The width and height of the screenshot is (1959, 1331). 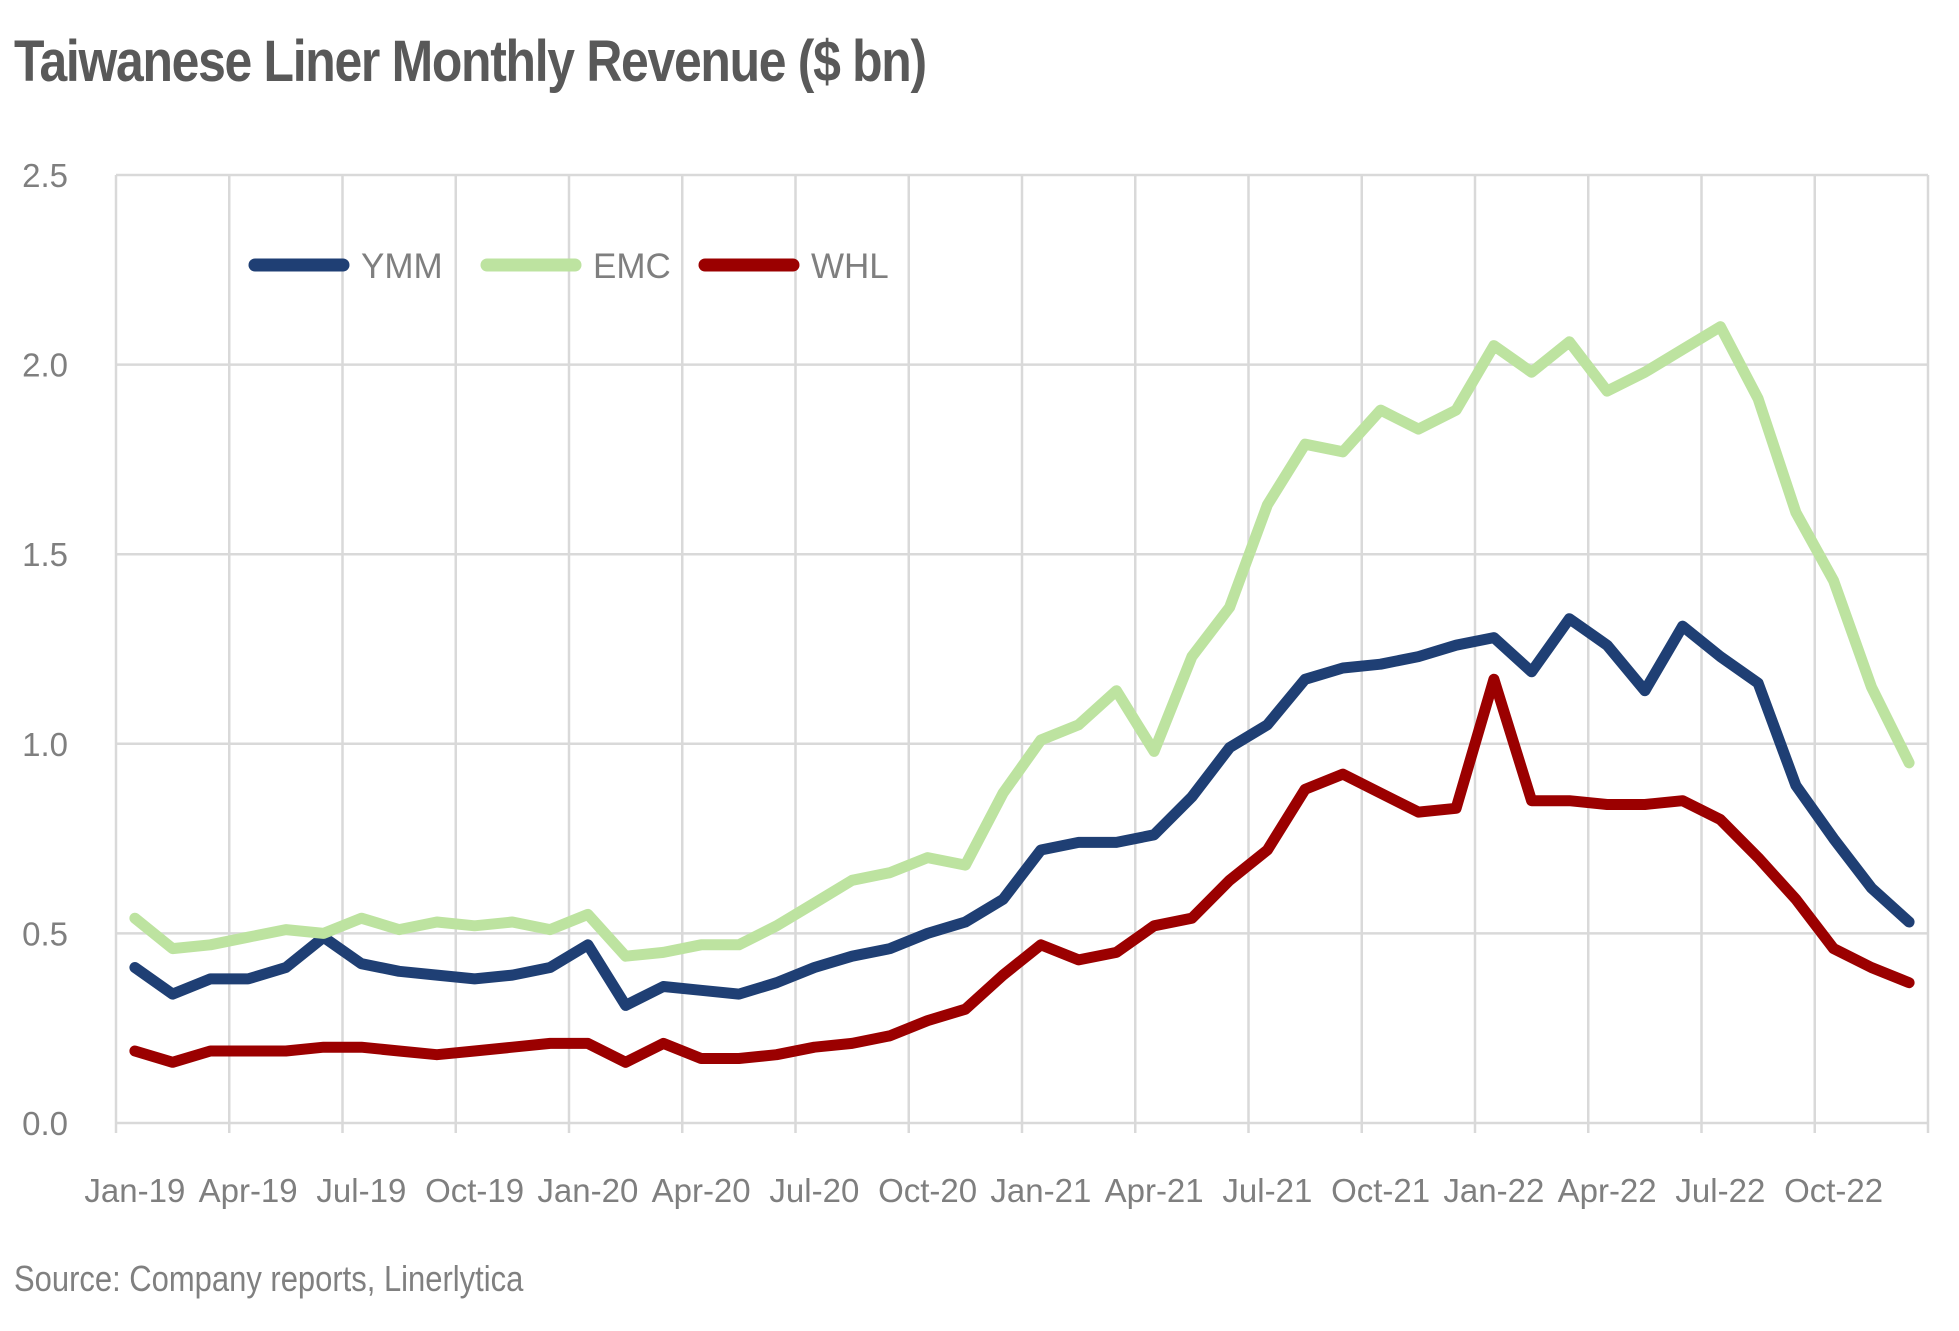 What do you see at coordinates (1380, 1190) in the screenshot?
I see `x-tick-label: Oct-21` at bounding box center [1380, 1190].